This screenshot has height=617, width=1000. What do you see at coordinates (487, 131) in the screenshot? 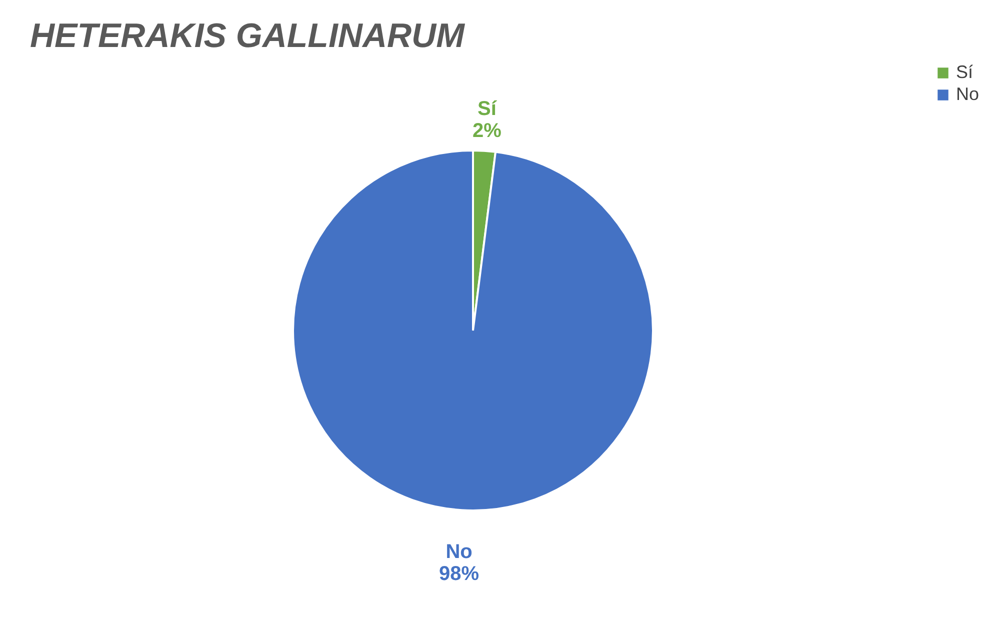
I see `data-label: 2%` at bounding box center [487, 131].